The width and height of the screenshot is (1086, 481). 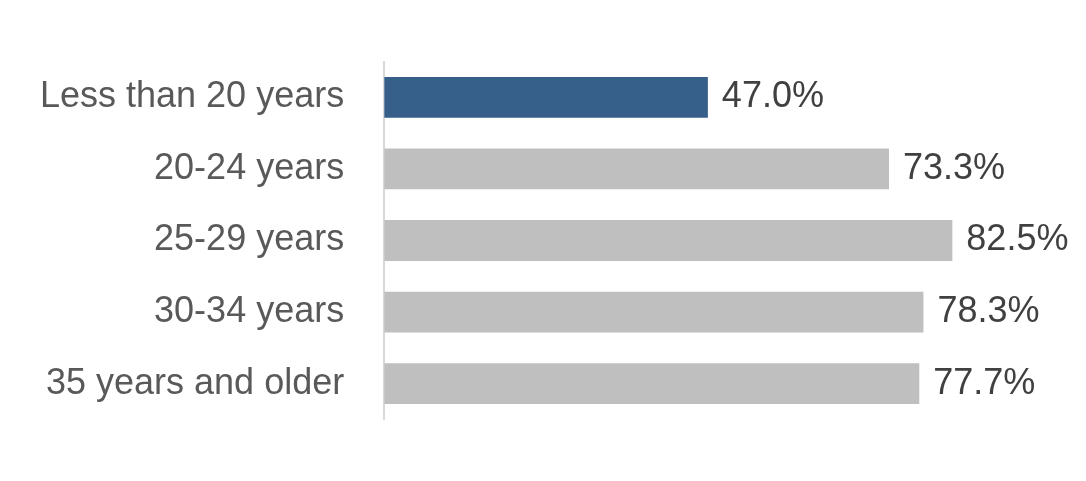 What do you see at coordinates (192, 95) in the screenshot?
I see `y-tick-label: Less than 20 years` at bounding box center [192, 95].